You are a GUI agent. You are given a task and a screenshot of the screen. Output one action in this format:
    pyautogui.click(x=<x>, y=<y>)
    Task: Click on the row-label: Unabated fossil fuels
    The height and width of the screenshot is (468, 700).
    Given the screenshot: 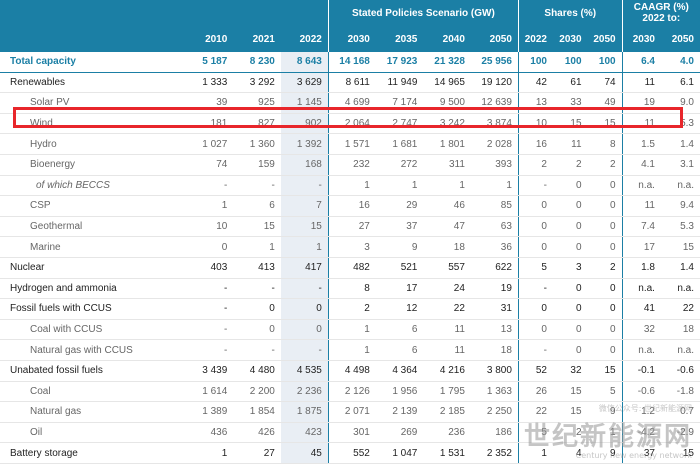 What is the action you would take?
    pyautogui.click(x=93, y=371)
    